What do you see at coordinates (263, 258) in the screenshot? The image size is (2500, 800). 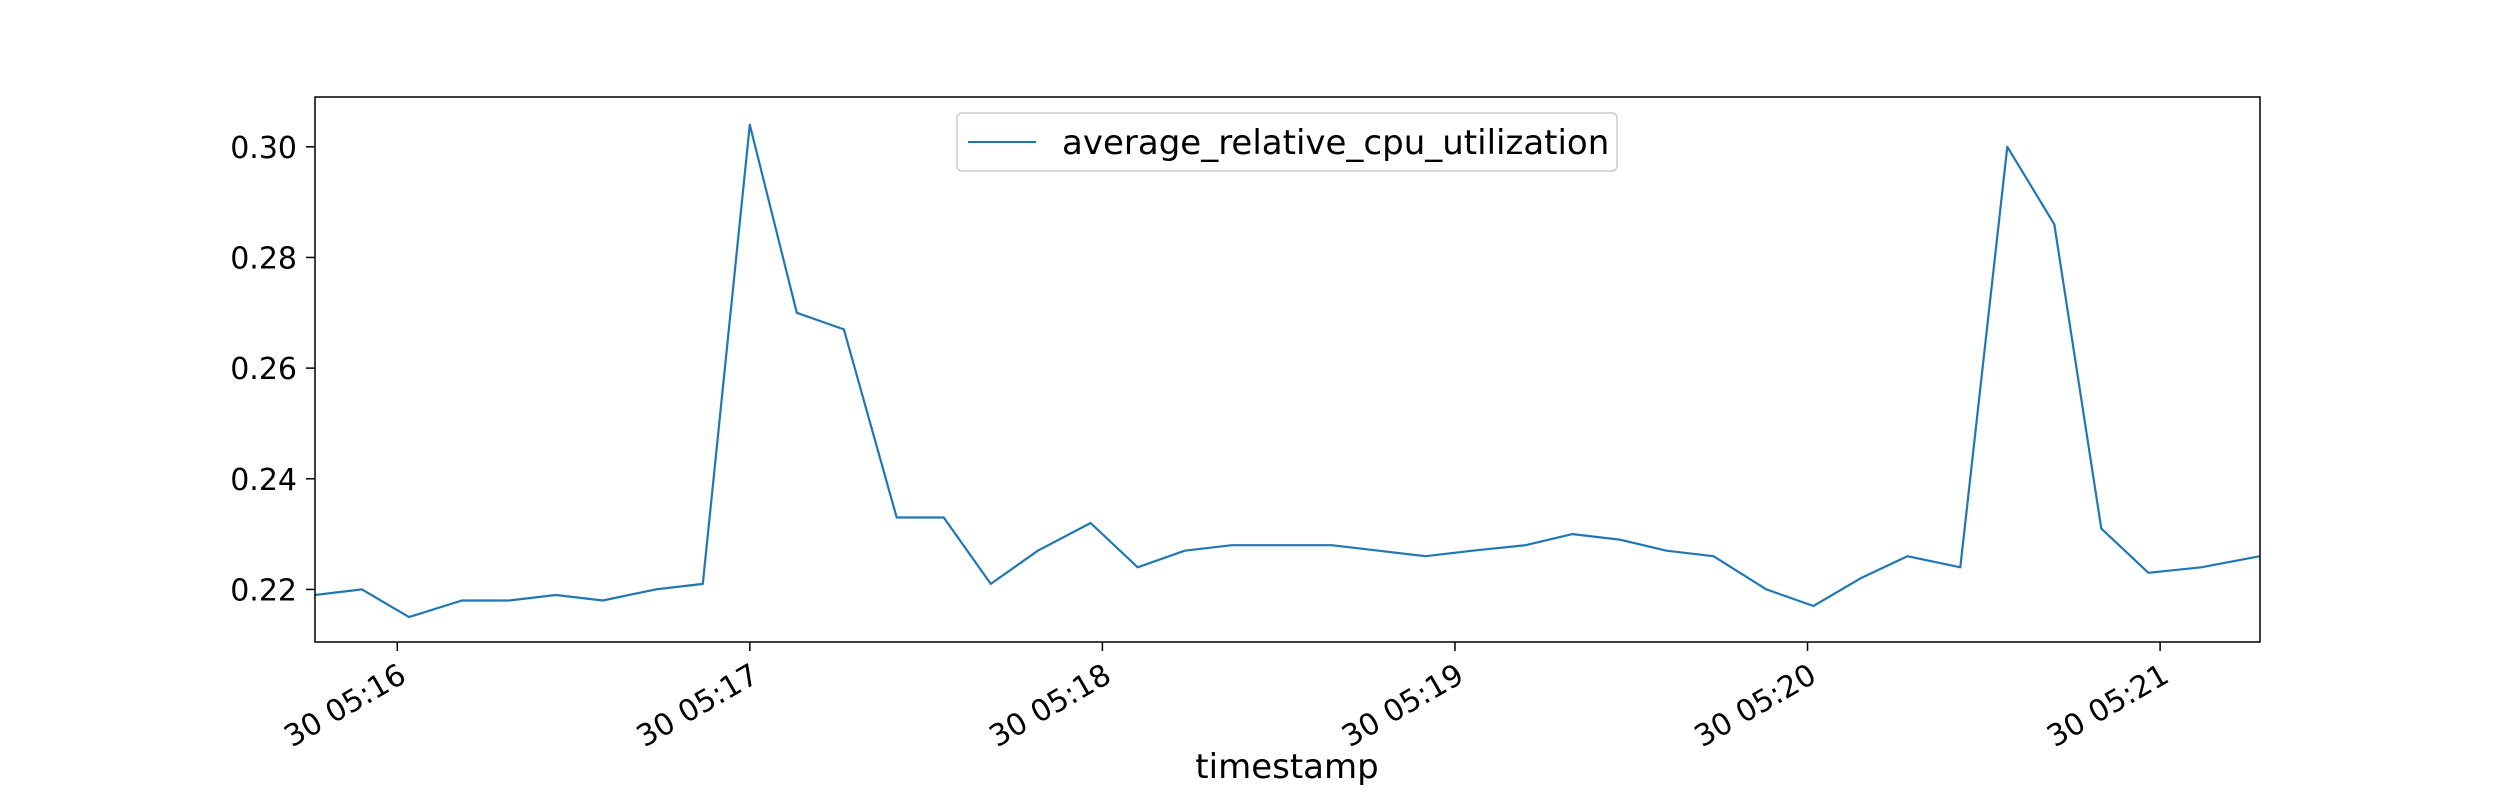 I see `y-tick-label: 0.28` at bounding box center [263, 258].